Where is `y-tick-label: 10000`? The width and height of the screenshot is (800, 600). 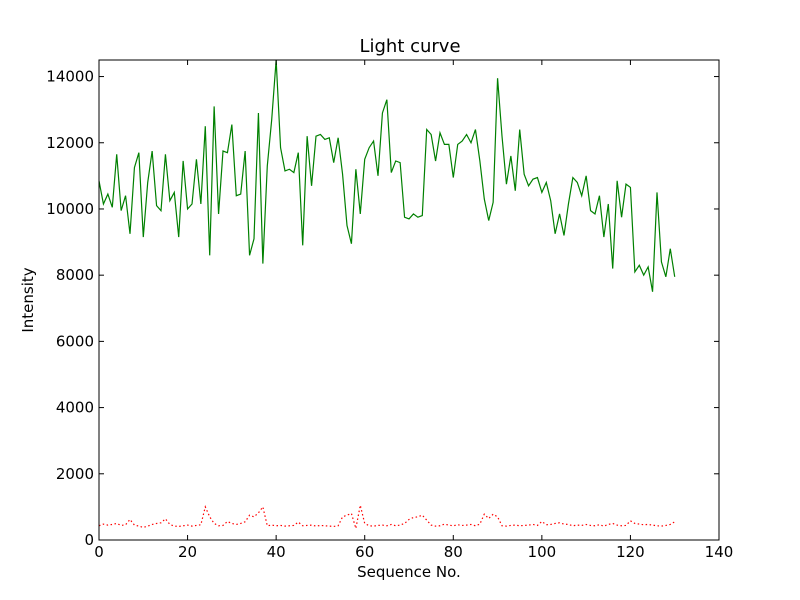 y-tick-label: 10000 is located at coordinates (70, 209).